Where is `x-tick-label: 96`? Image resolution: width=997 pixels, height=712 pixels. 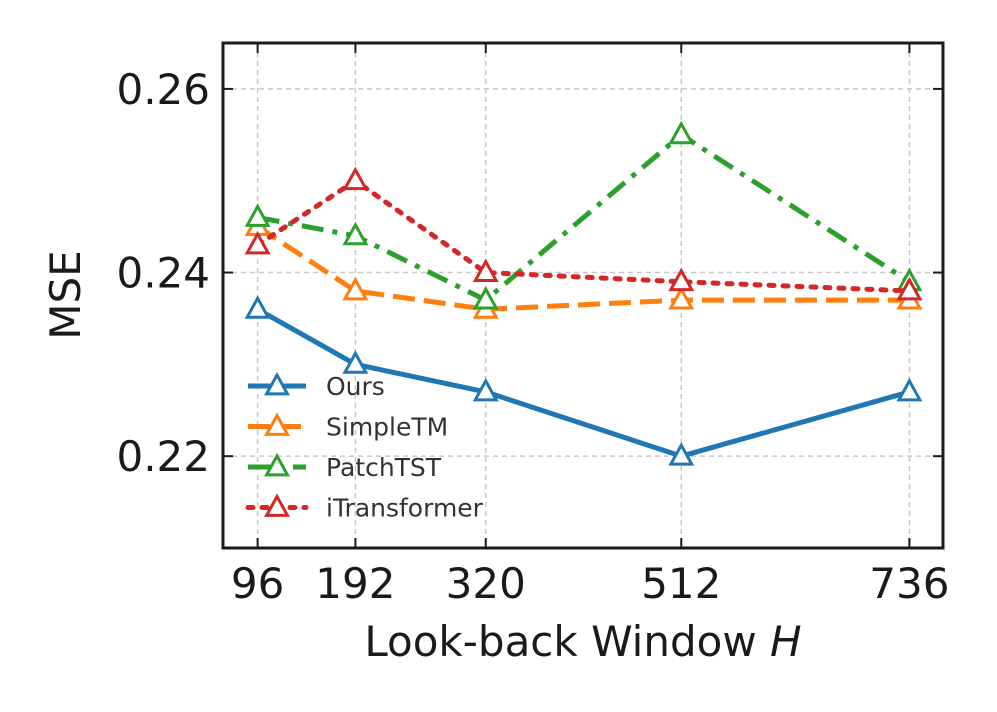 x-tick-label: 96 is located at coordinates (257, 583).